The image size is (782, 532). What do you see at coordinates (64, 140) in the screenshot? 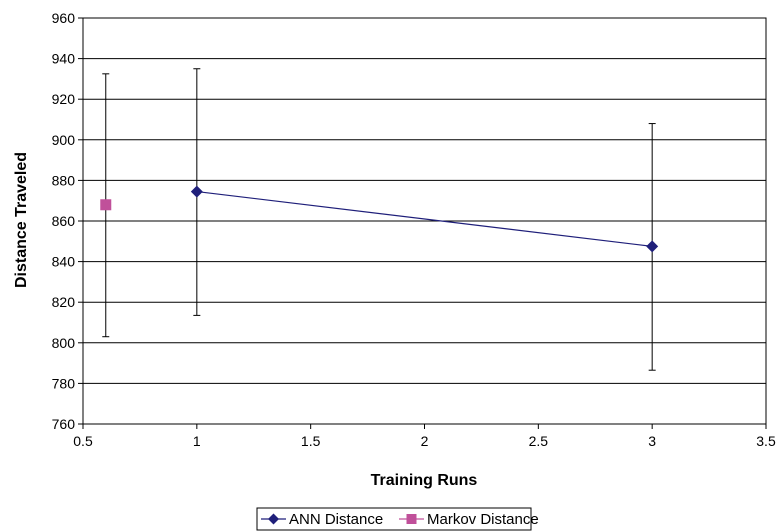
I see `y-tick-label-900: 900` at bounding box center [64, 140].